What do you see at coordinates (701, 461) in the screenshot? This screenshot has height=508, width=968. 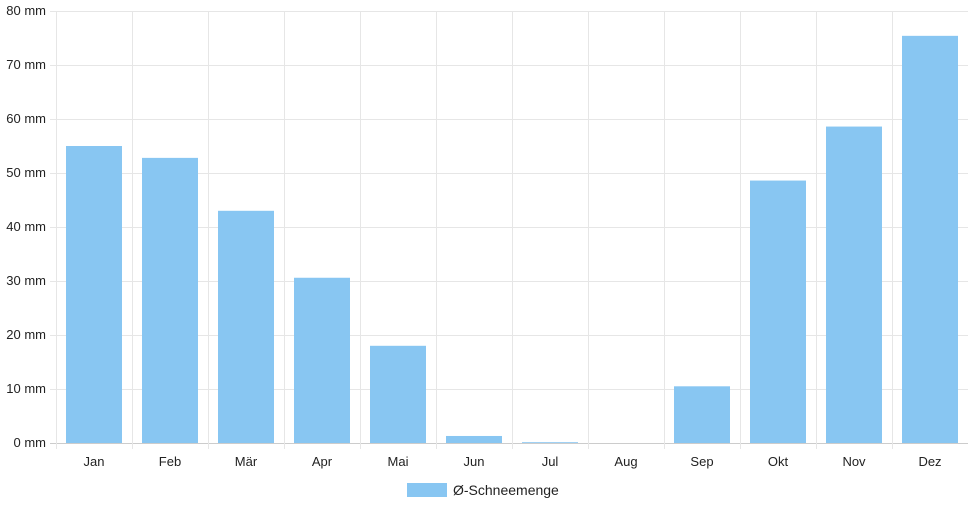 I see `x-tick-label: Sep` at bounding box center [701, 461].